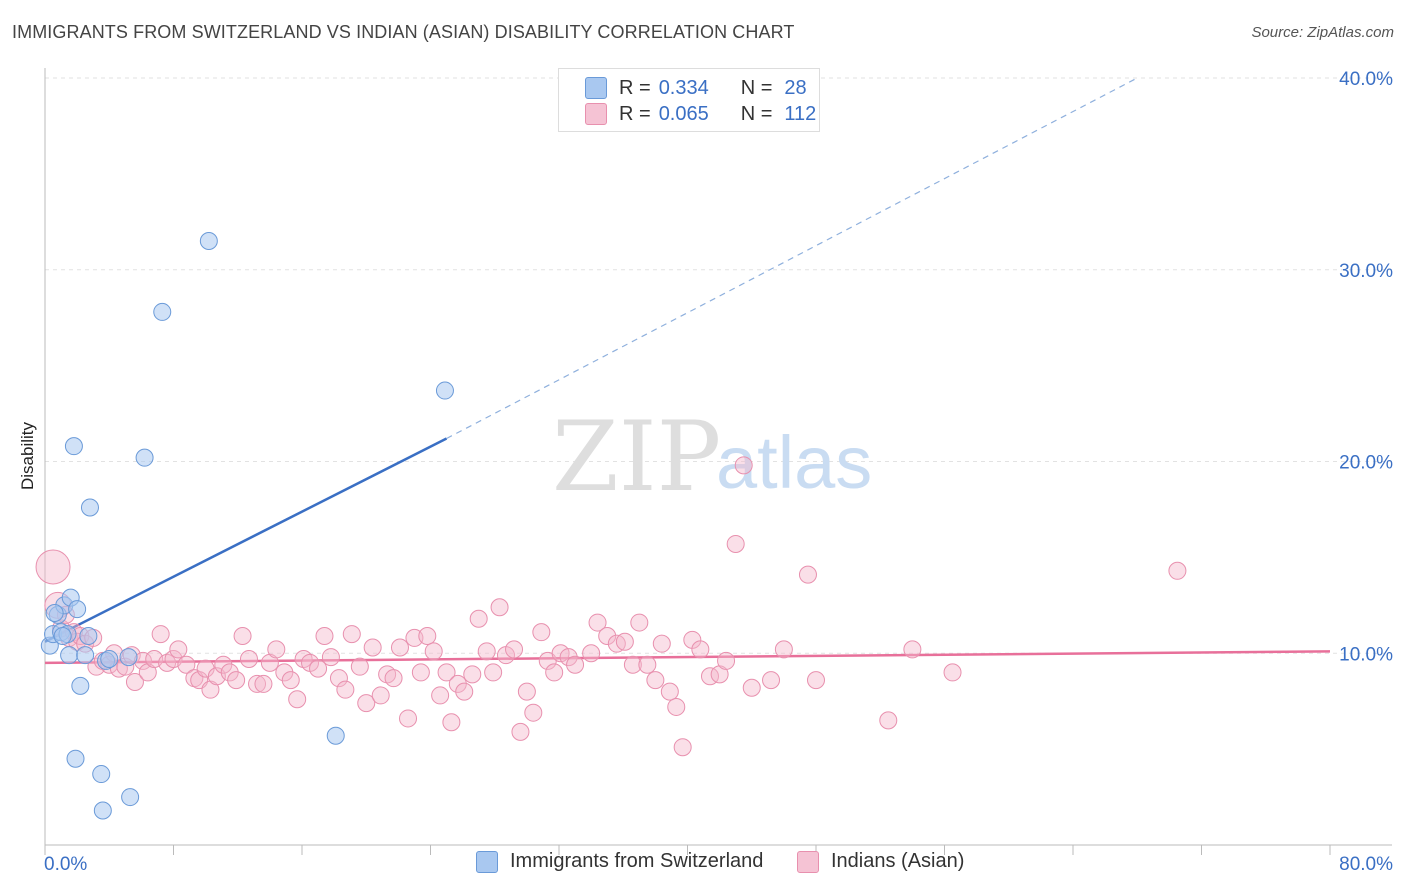 The image size is (1406, 892). What do you see at coordinates (898, 861) in the screenshot?
I see `legend-label: Indians (Asian)` at bounding box center [898, 861].